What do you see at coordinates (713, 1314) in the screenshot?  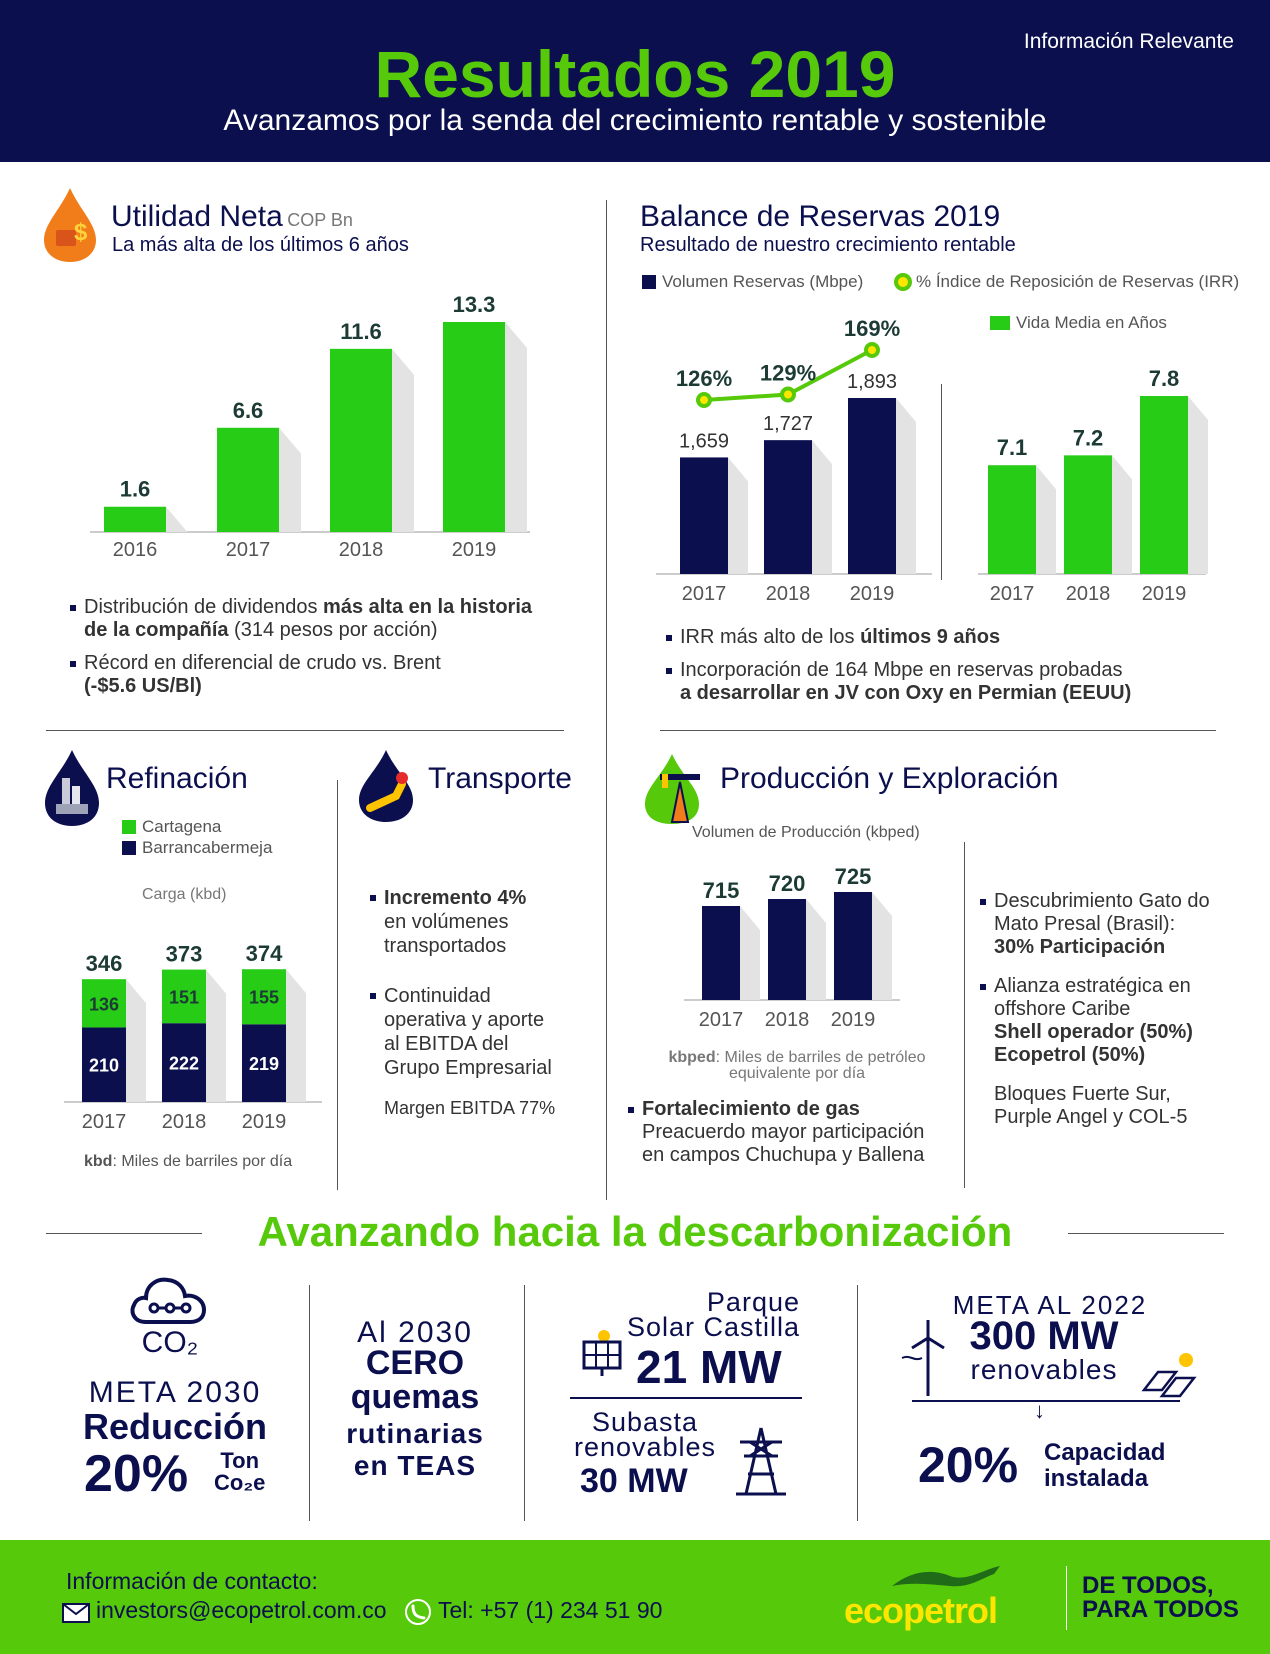 I see `parque-solar-label: Parque Solar Castilla` at bounding box center [713, 1314].